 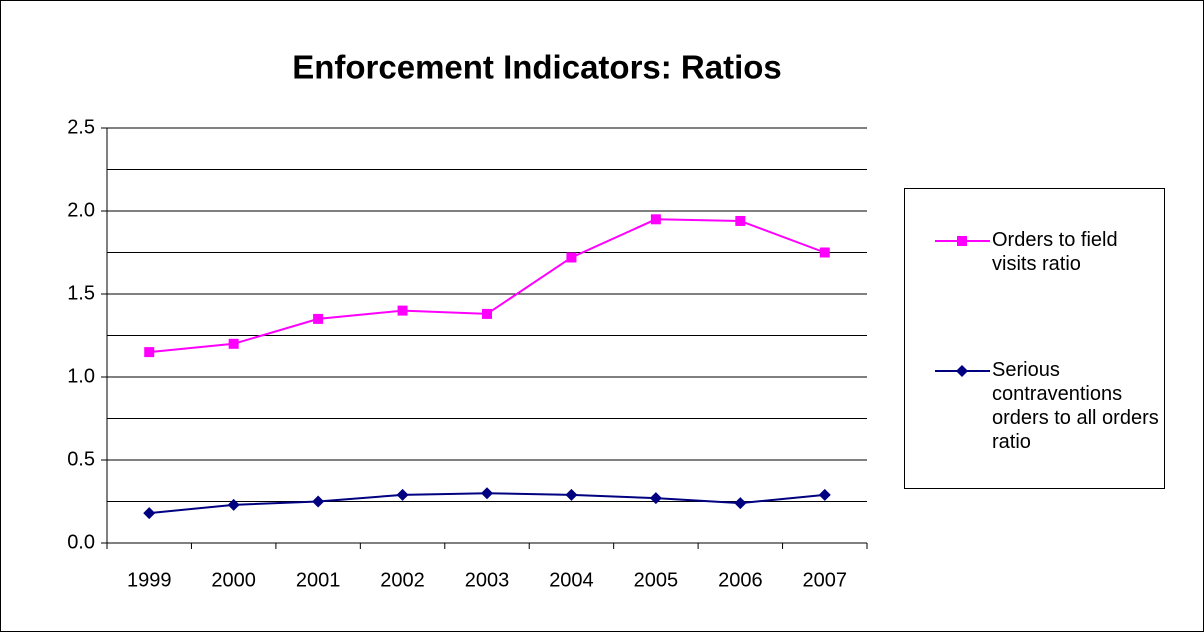 What do you see at coordinates (81, 459) in the screenshot?
I see `y-tick-label: 0.5` at bounding box center [81, 459].